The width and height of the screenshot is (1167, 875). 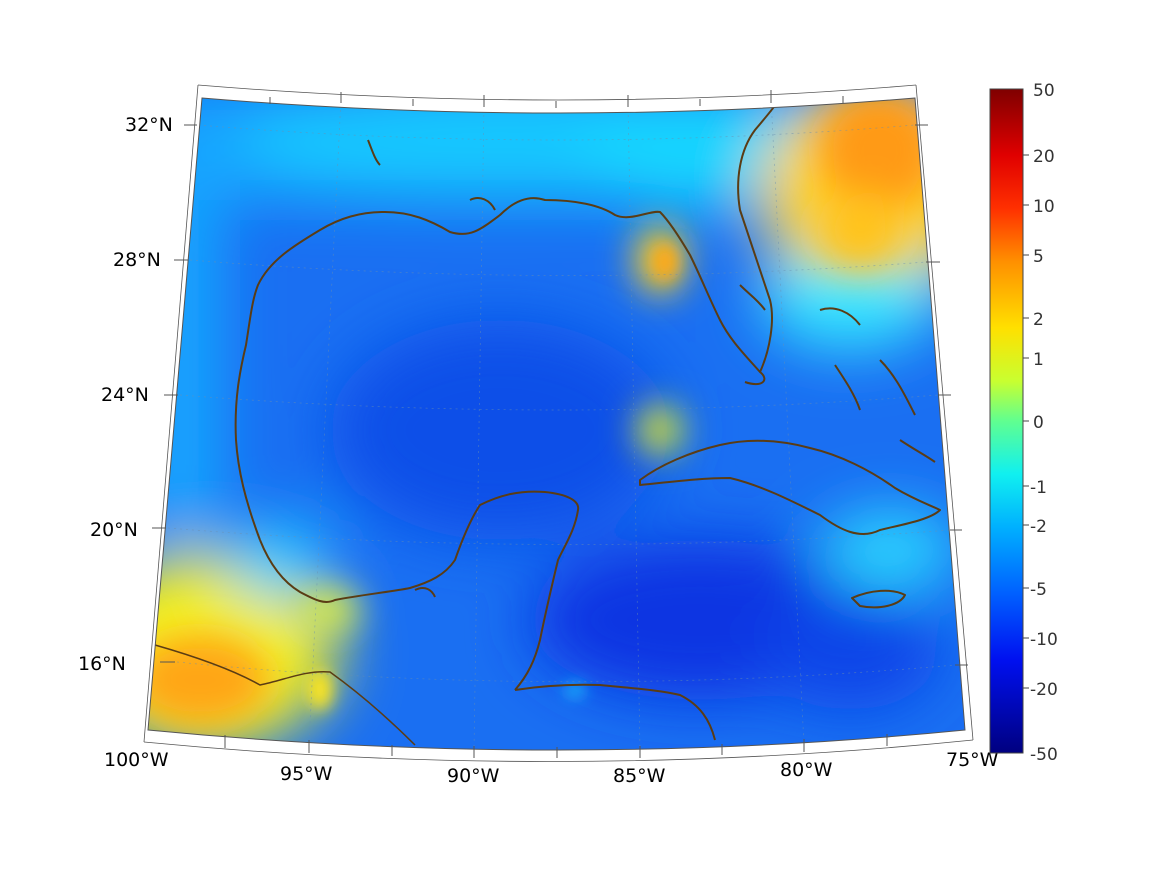 I want to click on colorbar-label: -5, so click(x=1038, y=590).